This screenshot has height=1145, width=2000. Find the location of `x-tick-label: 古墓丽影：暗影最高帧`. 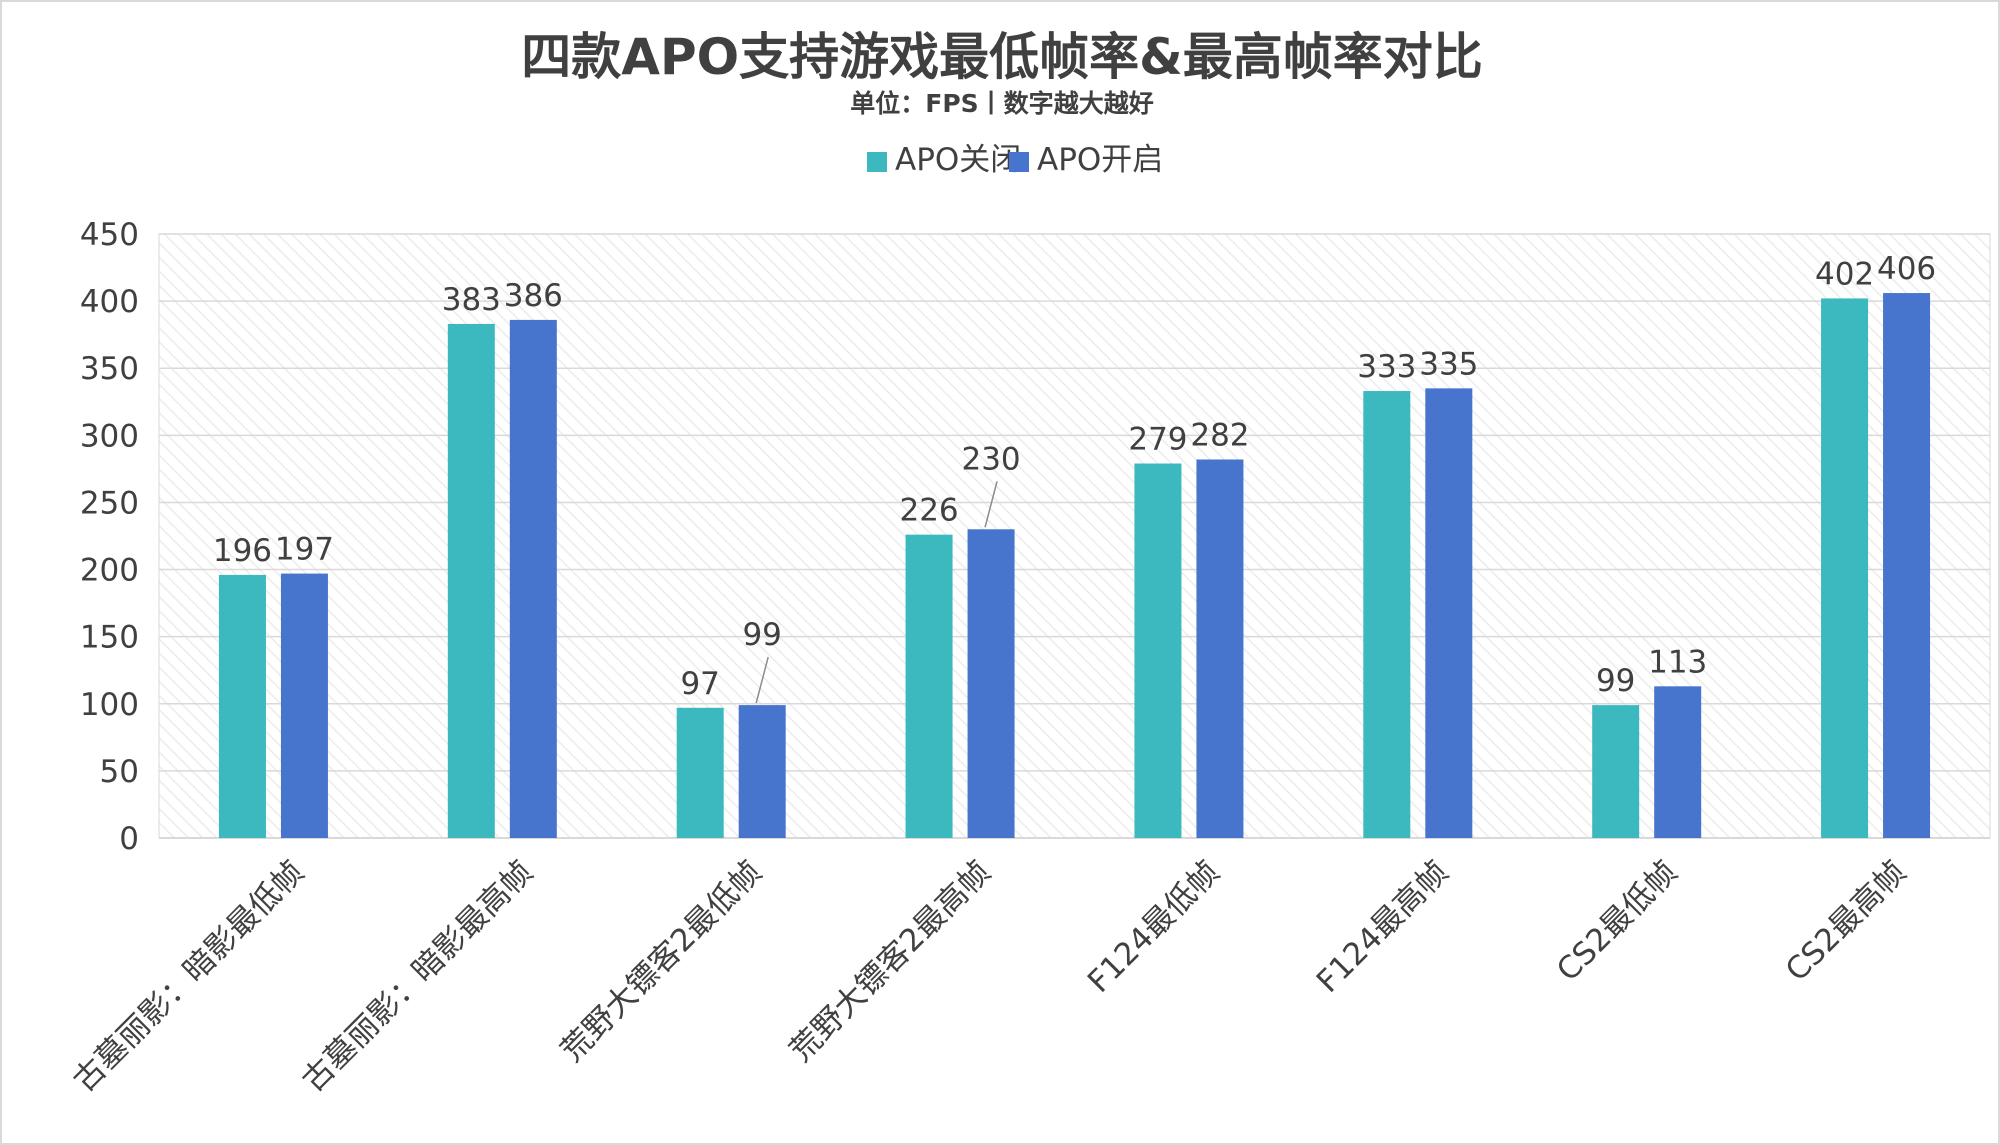

x-tick-label: 古墓丽影：暗影最高帧 is located at coordinates (417, 976).